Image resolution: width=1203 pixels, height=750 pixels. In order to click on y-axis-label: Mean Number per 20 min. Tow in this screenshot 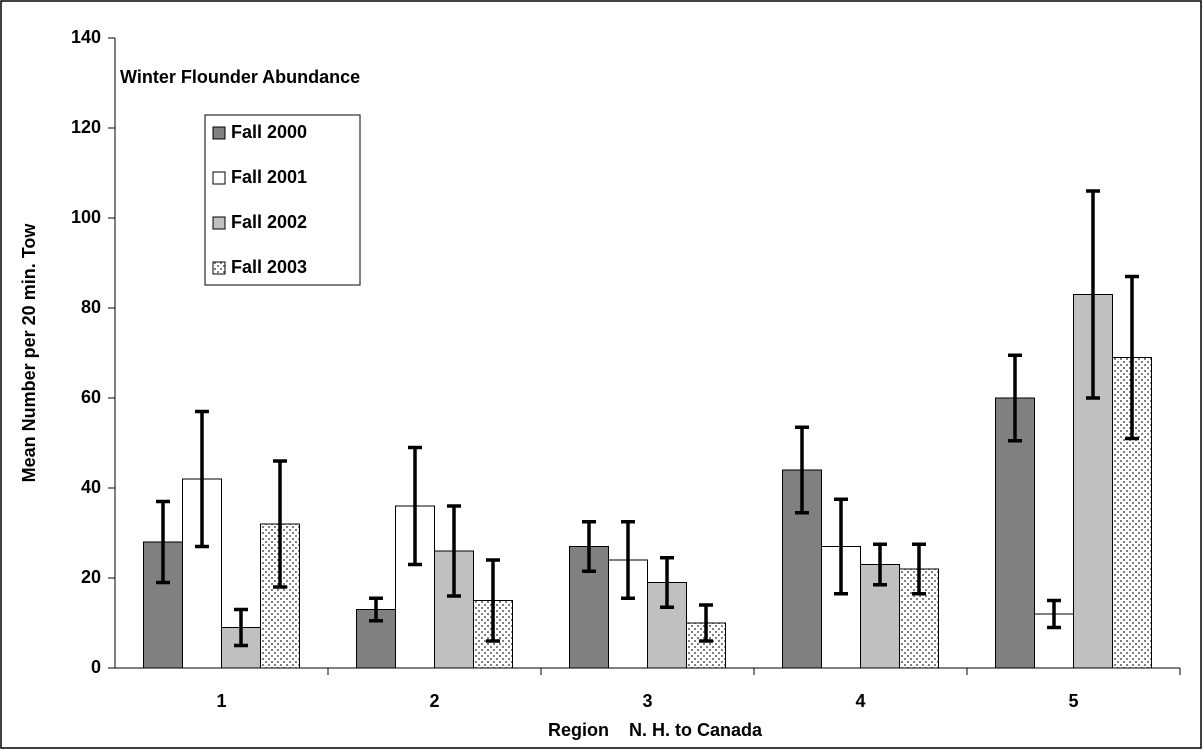, I will do `click(29, 353)`.